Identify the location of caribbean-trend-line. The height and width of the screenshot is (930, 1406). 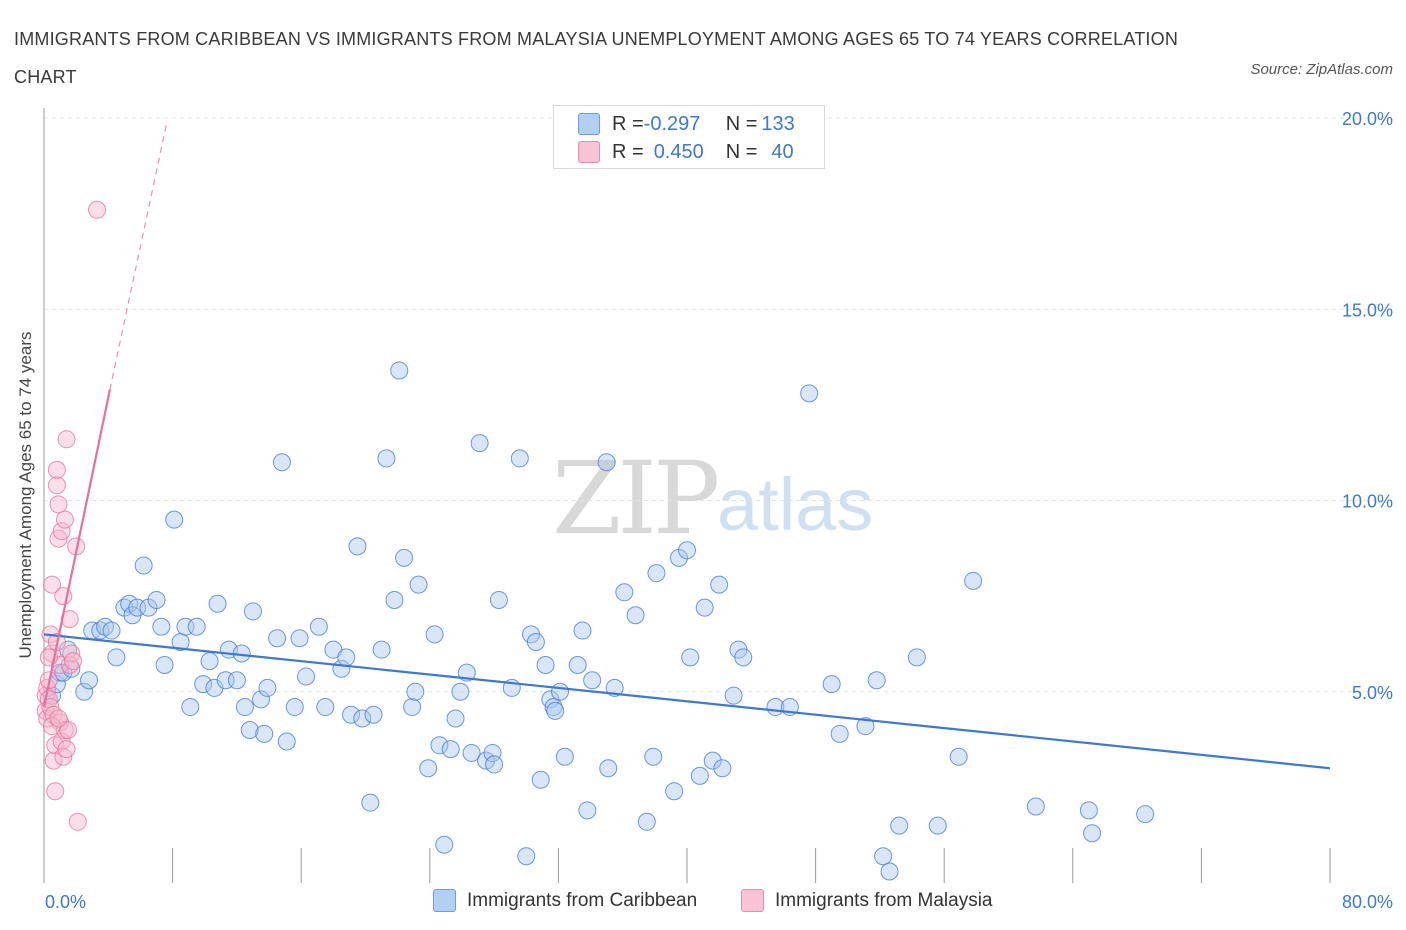
(687, 701).